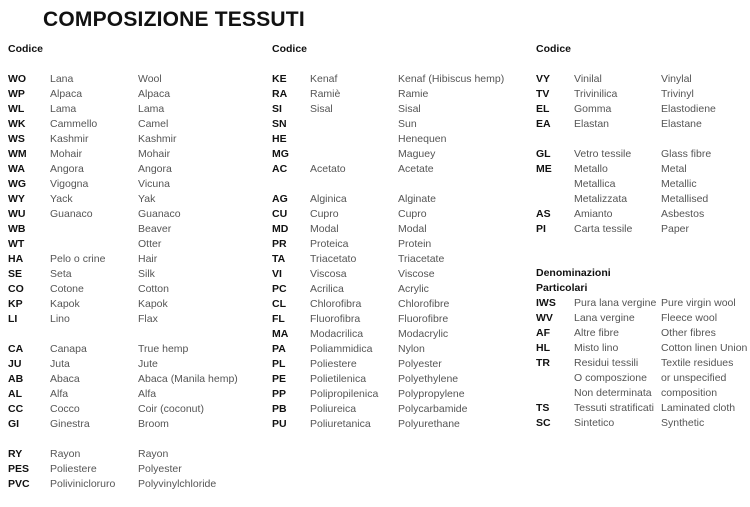  What do you see at coordinates (26, 49) in the screenshot?
I see `section-header: Codice` at bounding box center [26, 49].